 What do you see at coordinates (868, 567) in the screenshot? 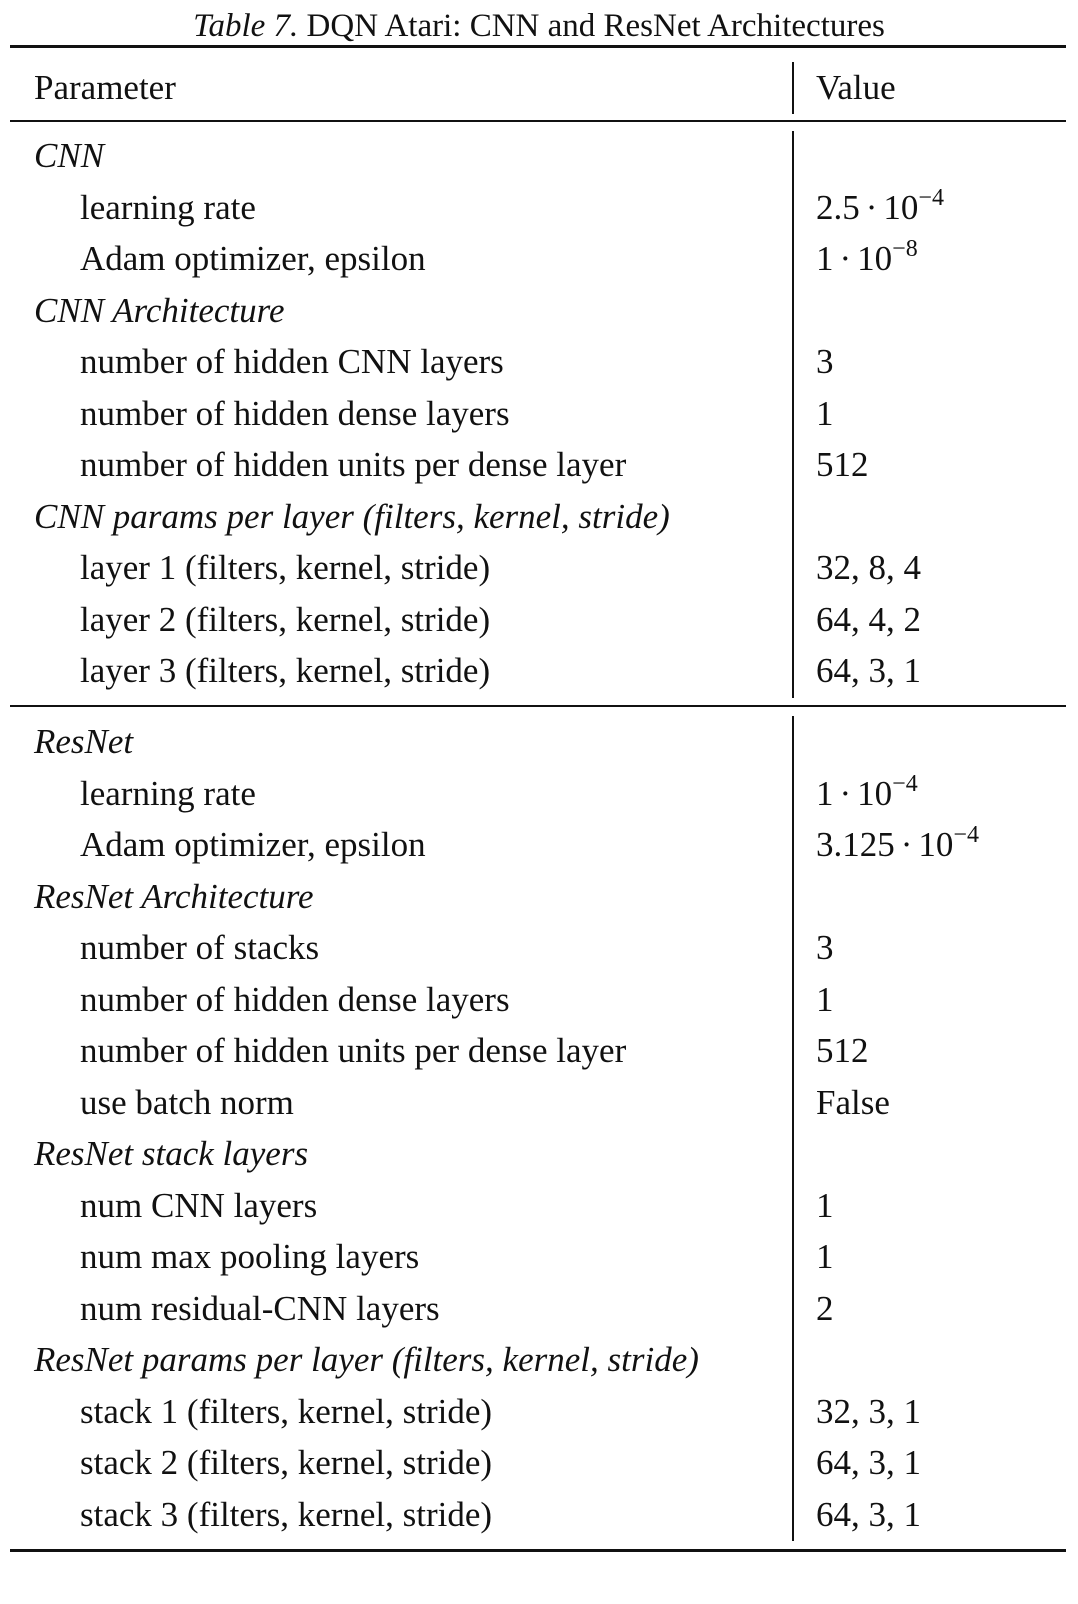
I see `param-value: 32, 8, 4` at bounding box center [868, 567].